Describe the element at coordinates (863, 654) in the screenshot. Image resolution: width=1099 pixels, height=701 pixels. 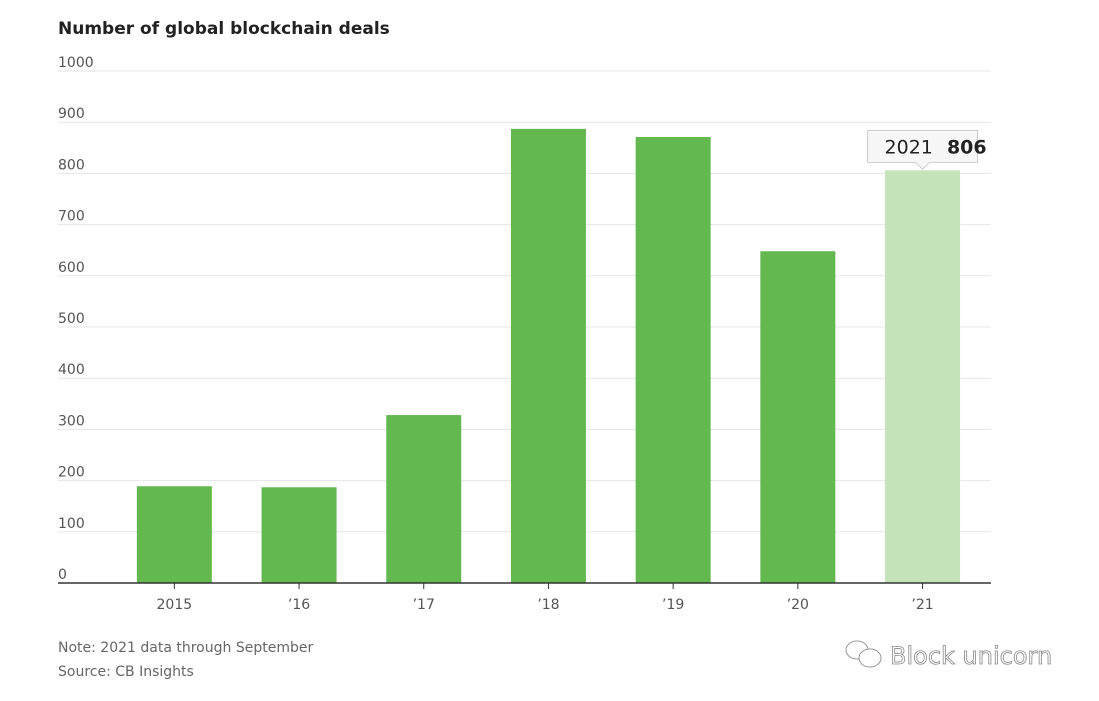
I see `wechat-icon` at that location.